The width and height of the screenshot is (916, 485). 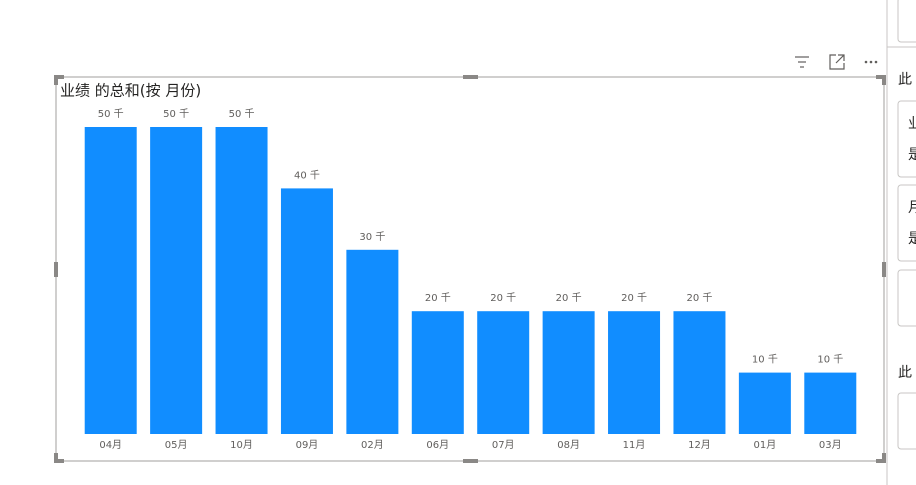 I want to click on x-tick-label: 09月, so click(x=307, y=445).